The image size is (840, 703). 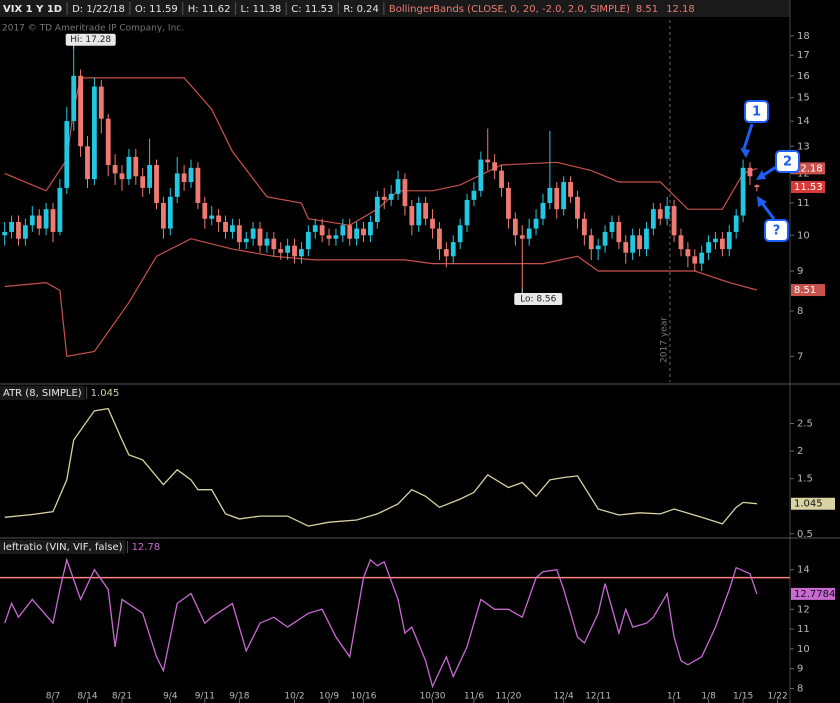 I want to click on y-tick-label: 8, so click(x=800, y=311).